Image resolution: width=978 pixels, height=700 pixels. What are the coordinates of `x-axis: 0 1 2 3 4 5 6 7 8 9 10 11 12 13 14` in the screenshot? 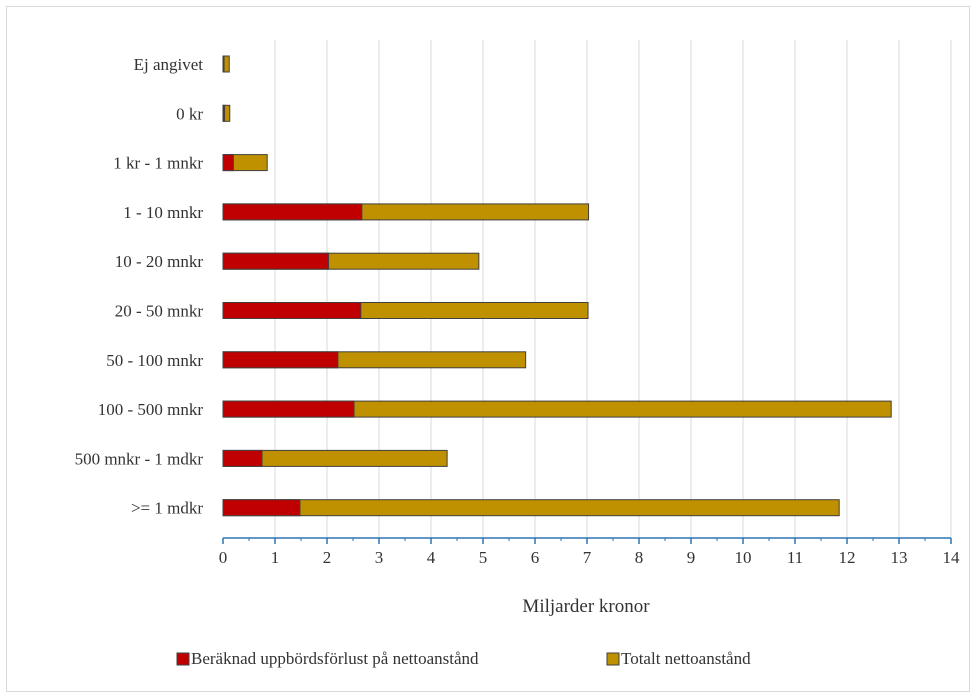 It's located at (590, 552).